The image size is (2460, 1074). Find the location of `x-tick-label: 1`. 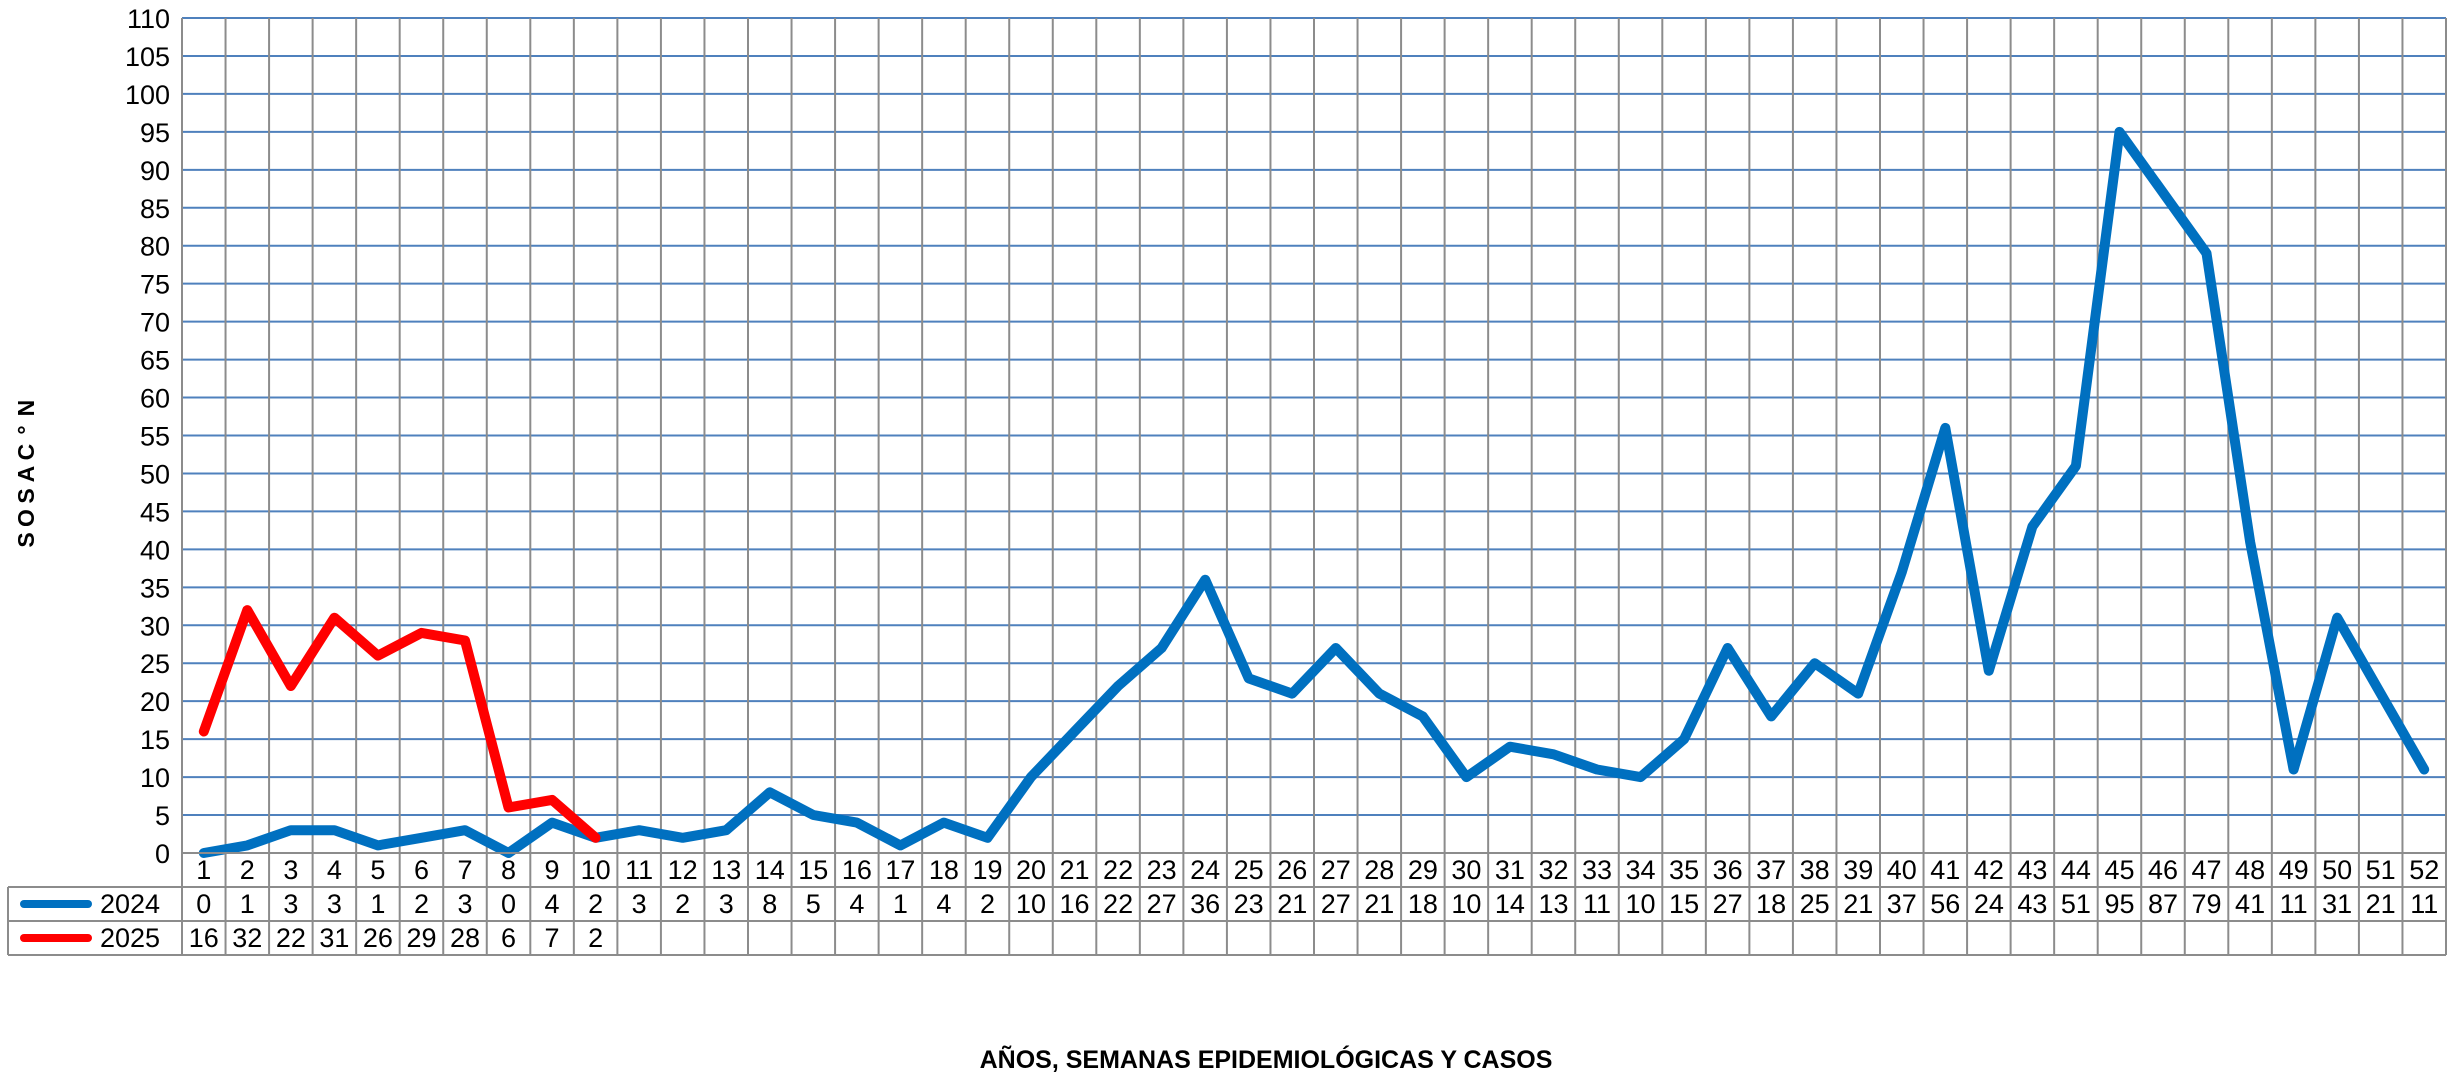

x-tick-label: 1 is located at coordinates (203, 870).